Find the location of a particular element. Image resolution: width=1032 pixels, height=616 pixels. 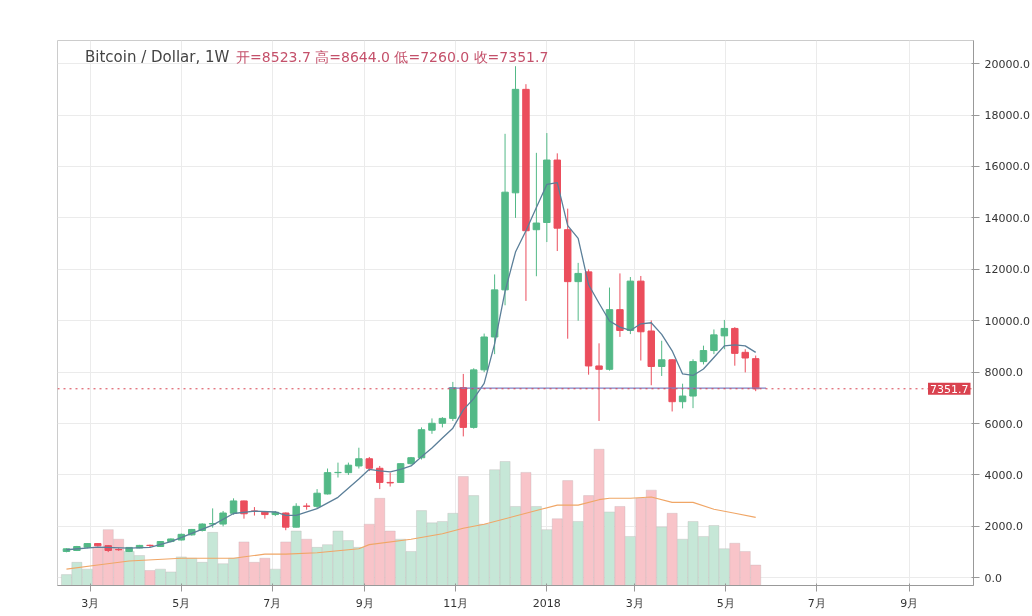

y-tick-label: 14000.0 is located at coordinates (1007, 218).